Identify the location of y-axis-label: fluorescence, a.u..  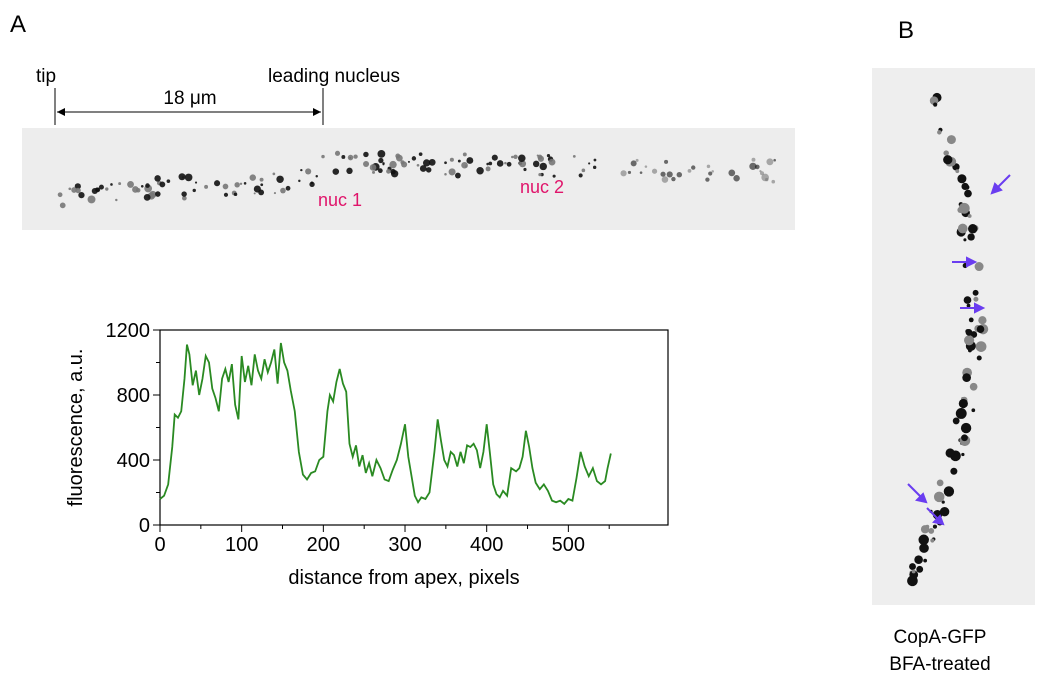
(76, 428).